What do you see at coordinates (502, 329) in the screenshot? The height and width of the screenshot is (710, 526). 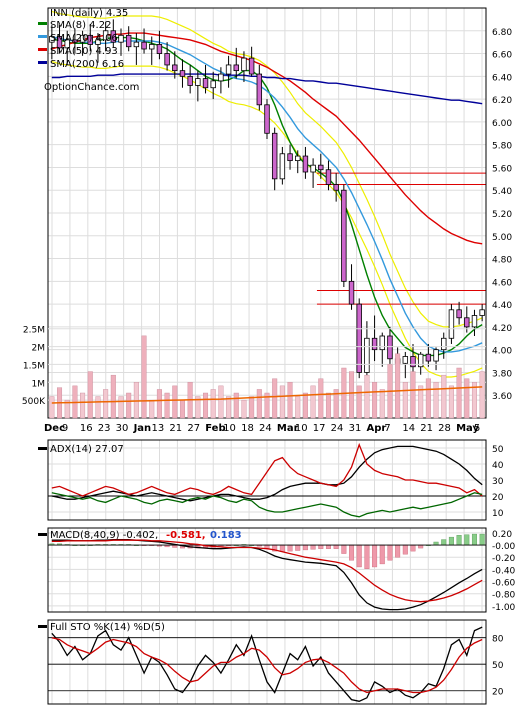 I see `price-tick-label: 4.20` at bounding box center [502, 329].